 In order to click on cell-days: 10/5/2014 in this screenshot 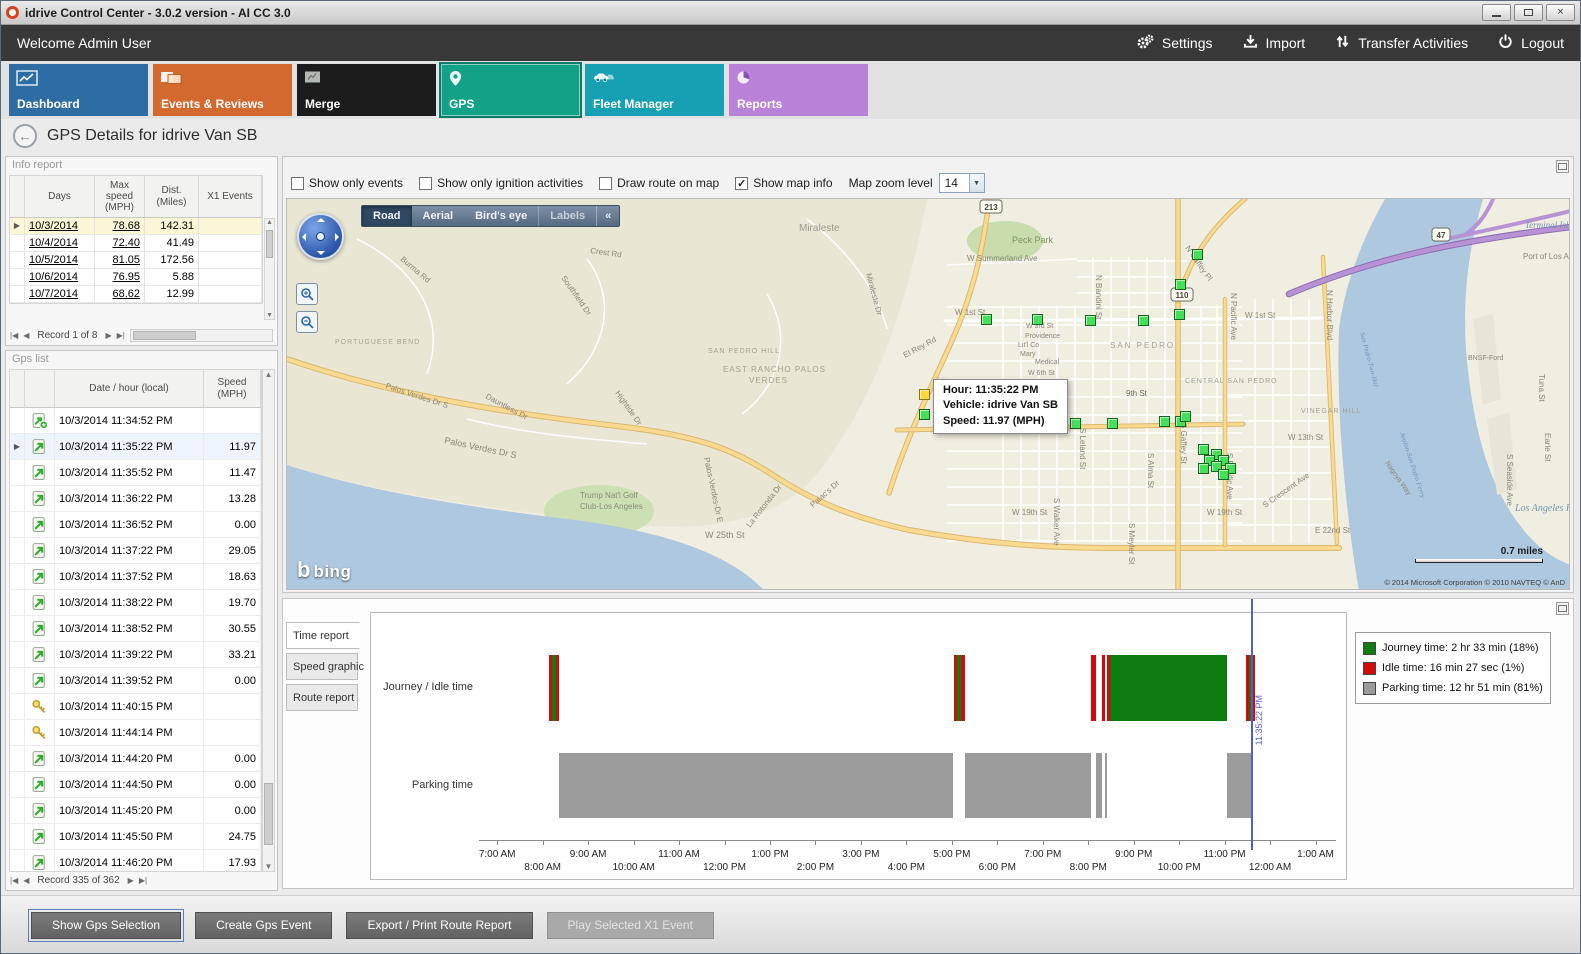, I will do `click(60, 260)`.